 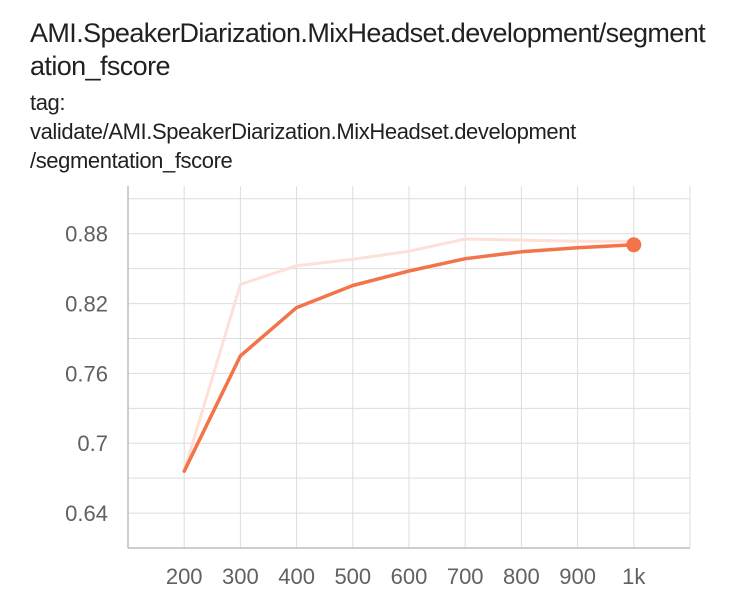 What do you see at coordinates (86, 304) in the screenshot?
I see `y-tick-label: 0.82` at bounding box center [86, 304].